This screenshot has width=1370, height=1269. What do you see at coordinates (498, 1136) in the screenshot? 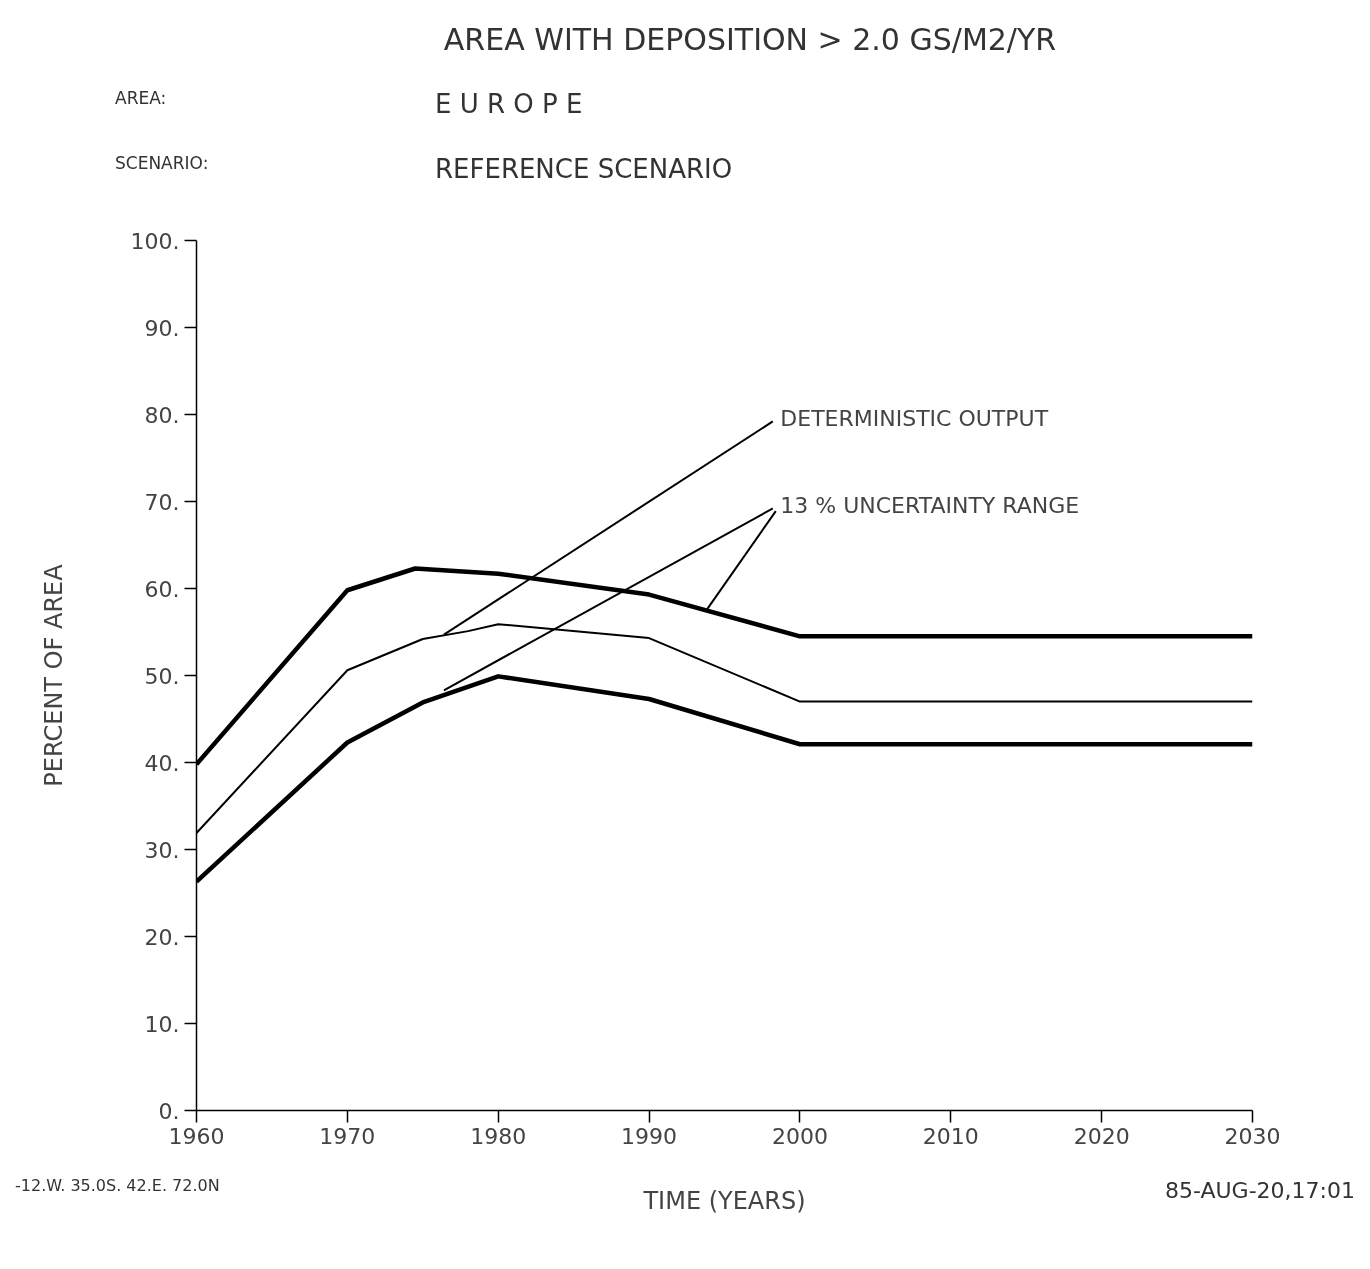
I see `x-tick-label: 1980` at bounding box center [498, 1136].